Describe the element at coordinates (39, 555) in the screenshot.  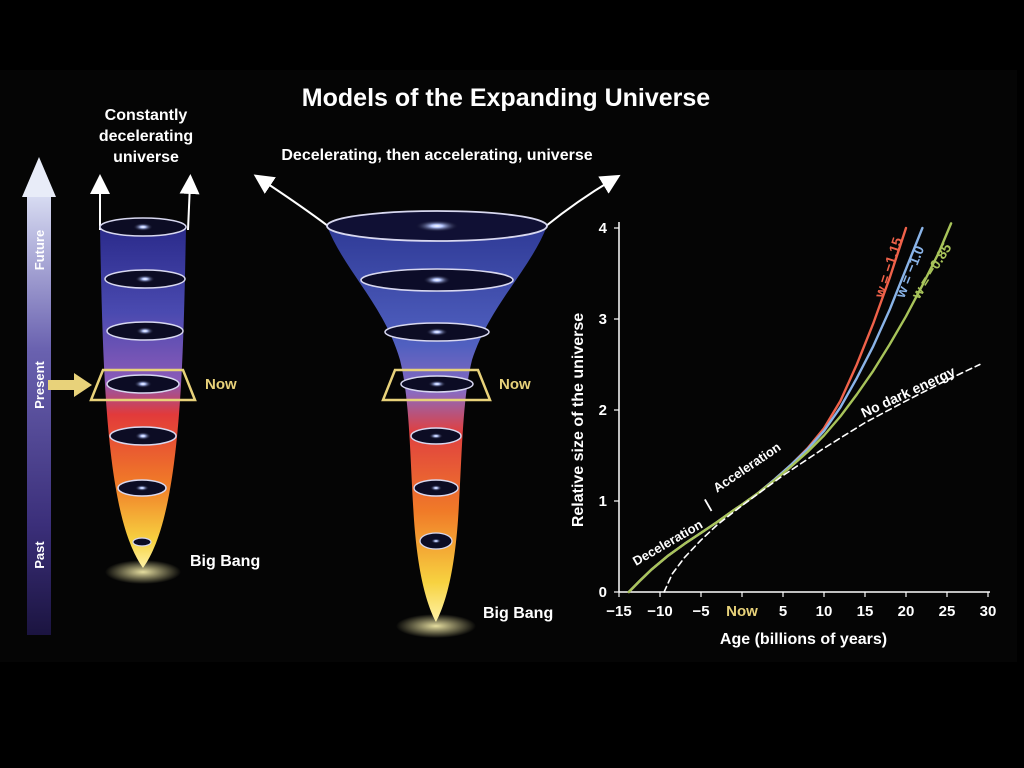
I see `time-label-past: Past` at that location.